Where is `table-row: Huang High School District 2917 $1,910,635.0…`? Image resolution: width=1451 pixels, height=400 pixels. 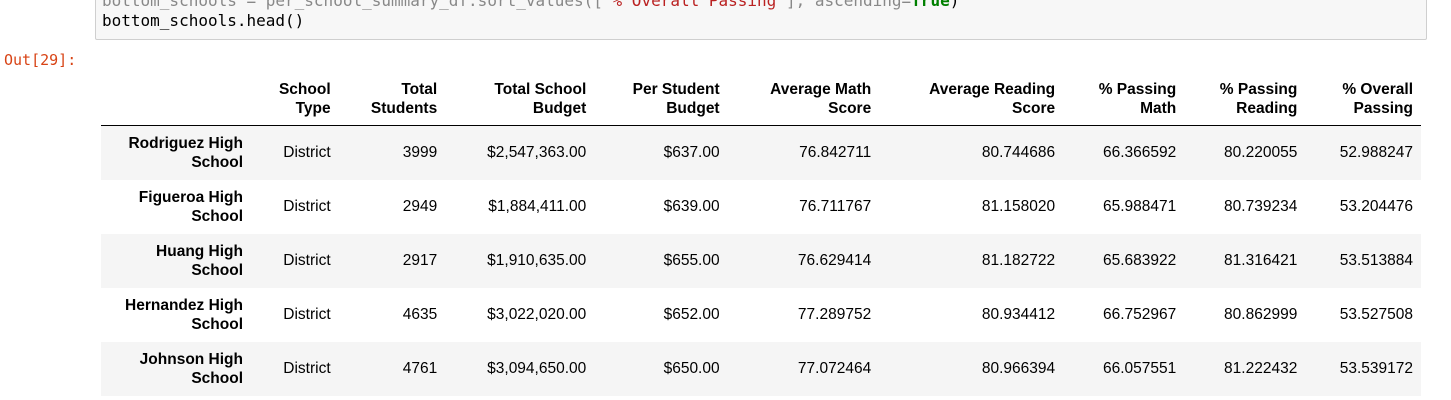 table-row: Huang High School District 2917 $1,910,635.0… is located at coordinates (761, 260).